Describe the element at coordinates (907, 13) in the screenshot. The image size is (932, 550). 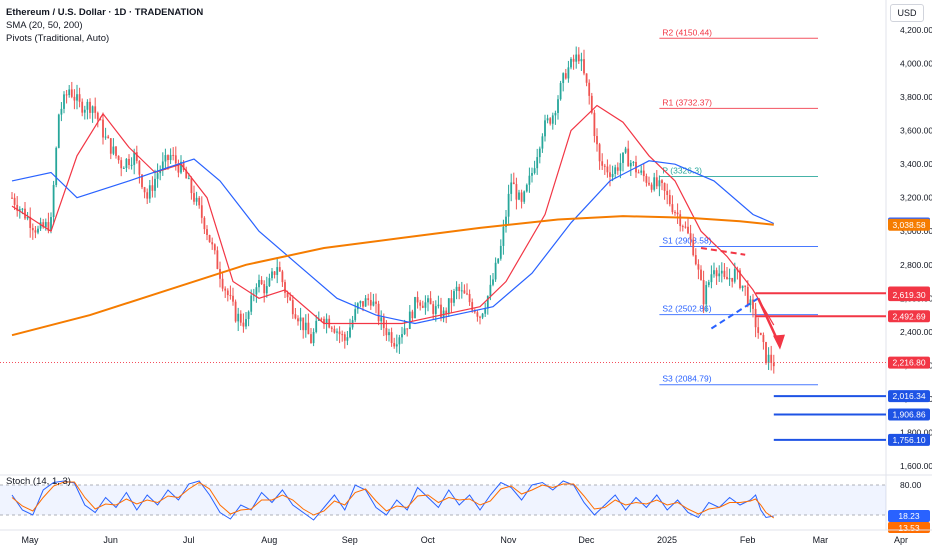
I see `currency-button: USD` at that location.